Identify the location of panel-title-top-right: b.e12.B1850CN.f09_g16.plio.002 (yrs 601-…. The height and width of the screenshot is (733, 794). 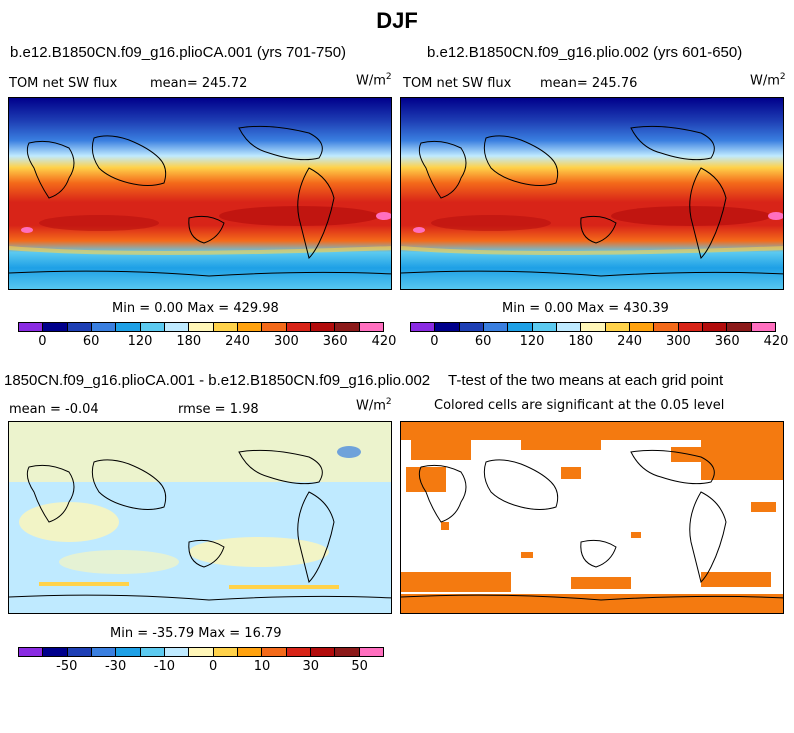
(585, 52).